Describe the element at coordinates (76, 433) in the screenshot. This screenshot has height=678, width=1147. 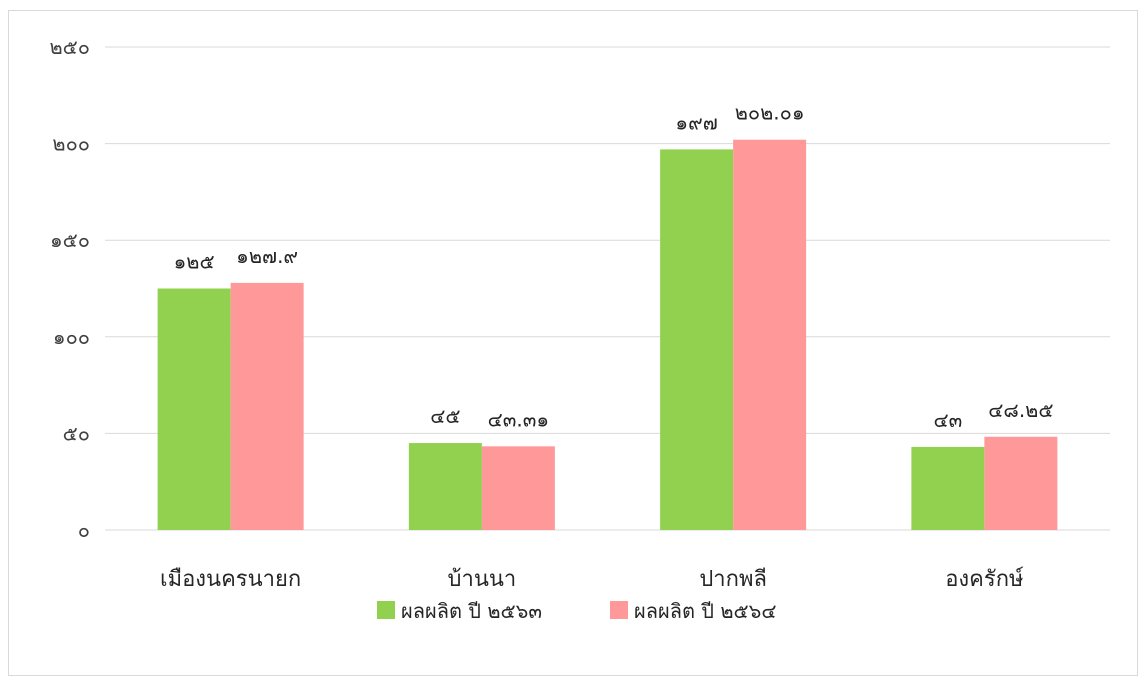
I see `y-tick-label: ๕๐` at that location.